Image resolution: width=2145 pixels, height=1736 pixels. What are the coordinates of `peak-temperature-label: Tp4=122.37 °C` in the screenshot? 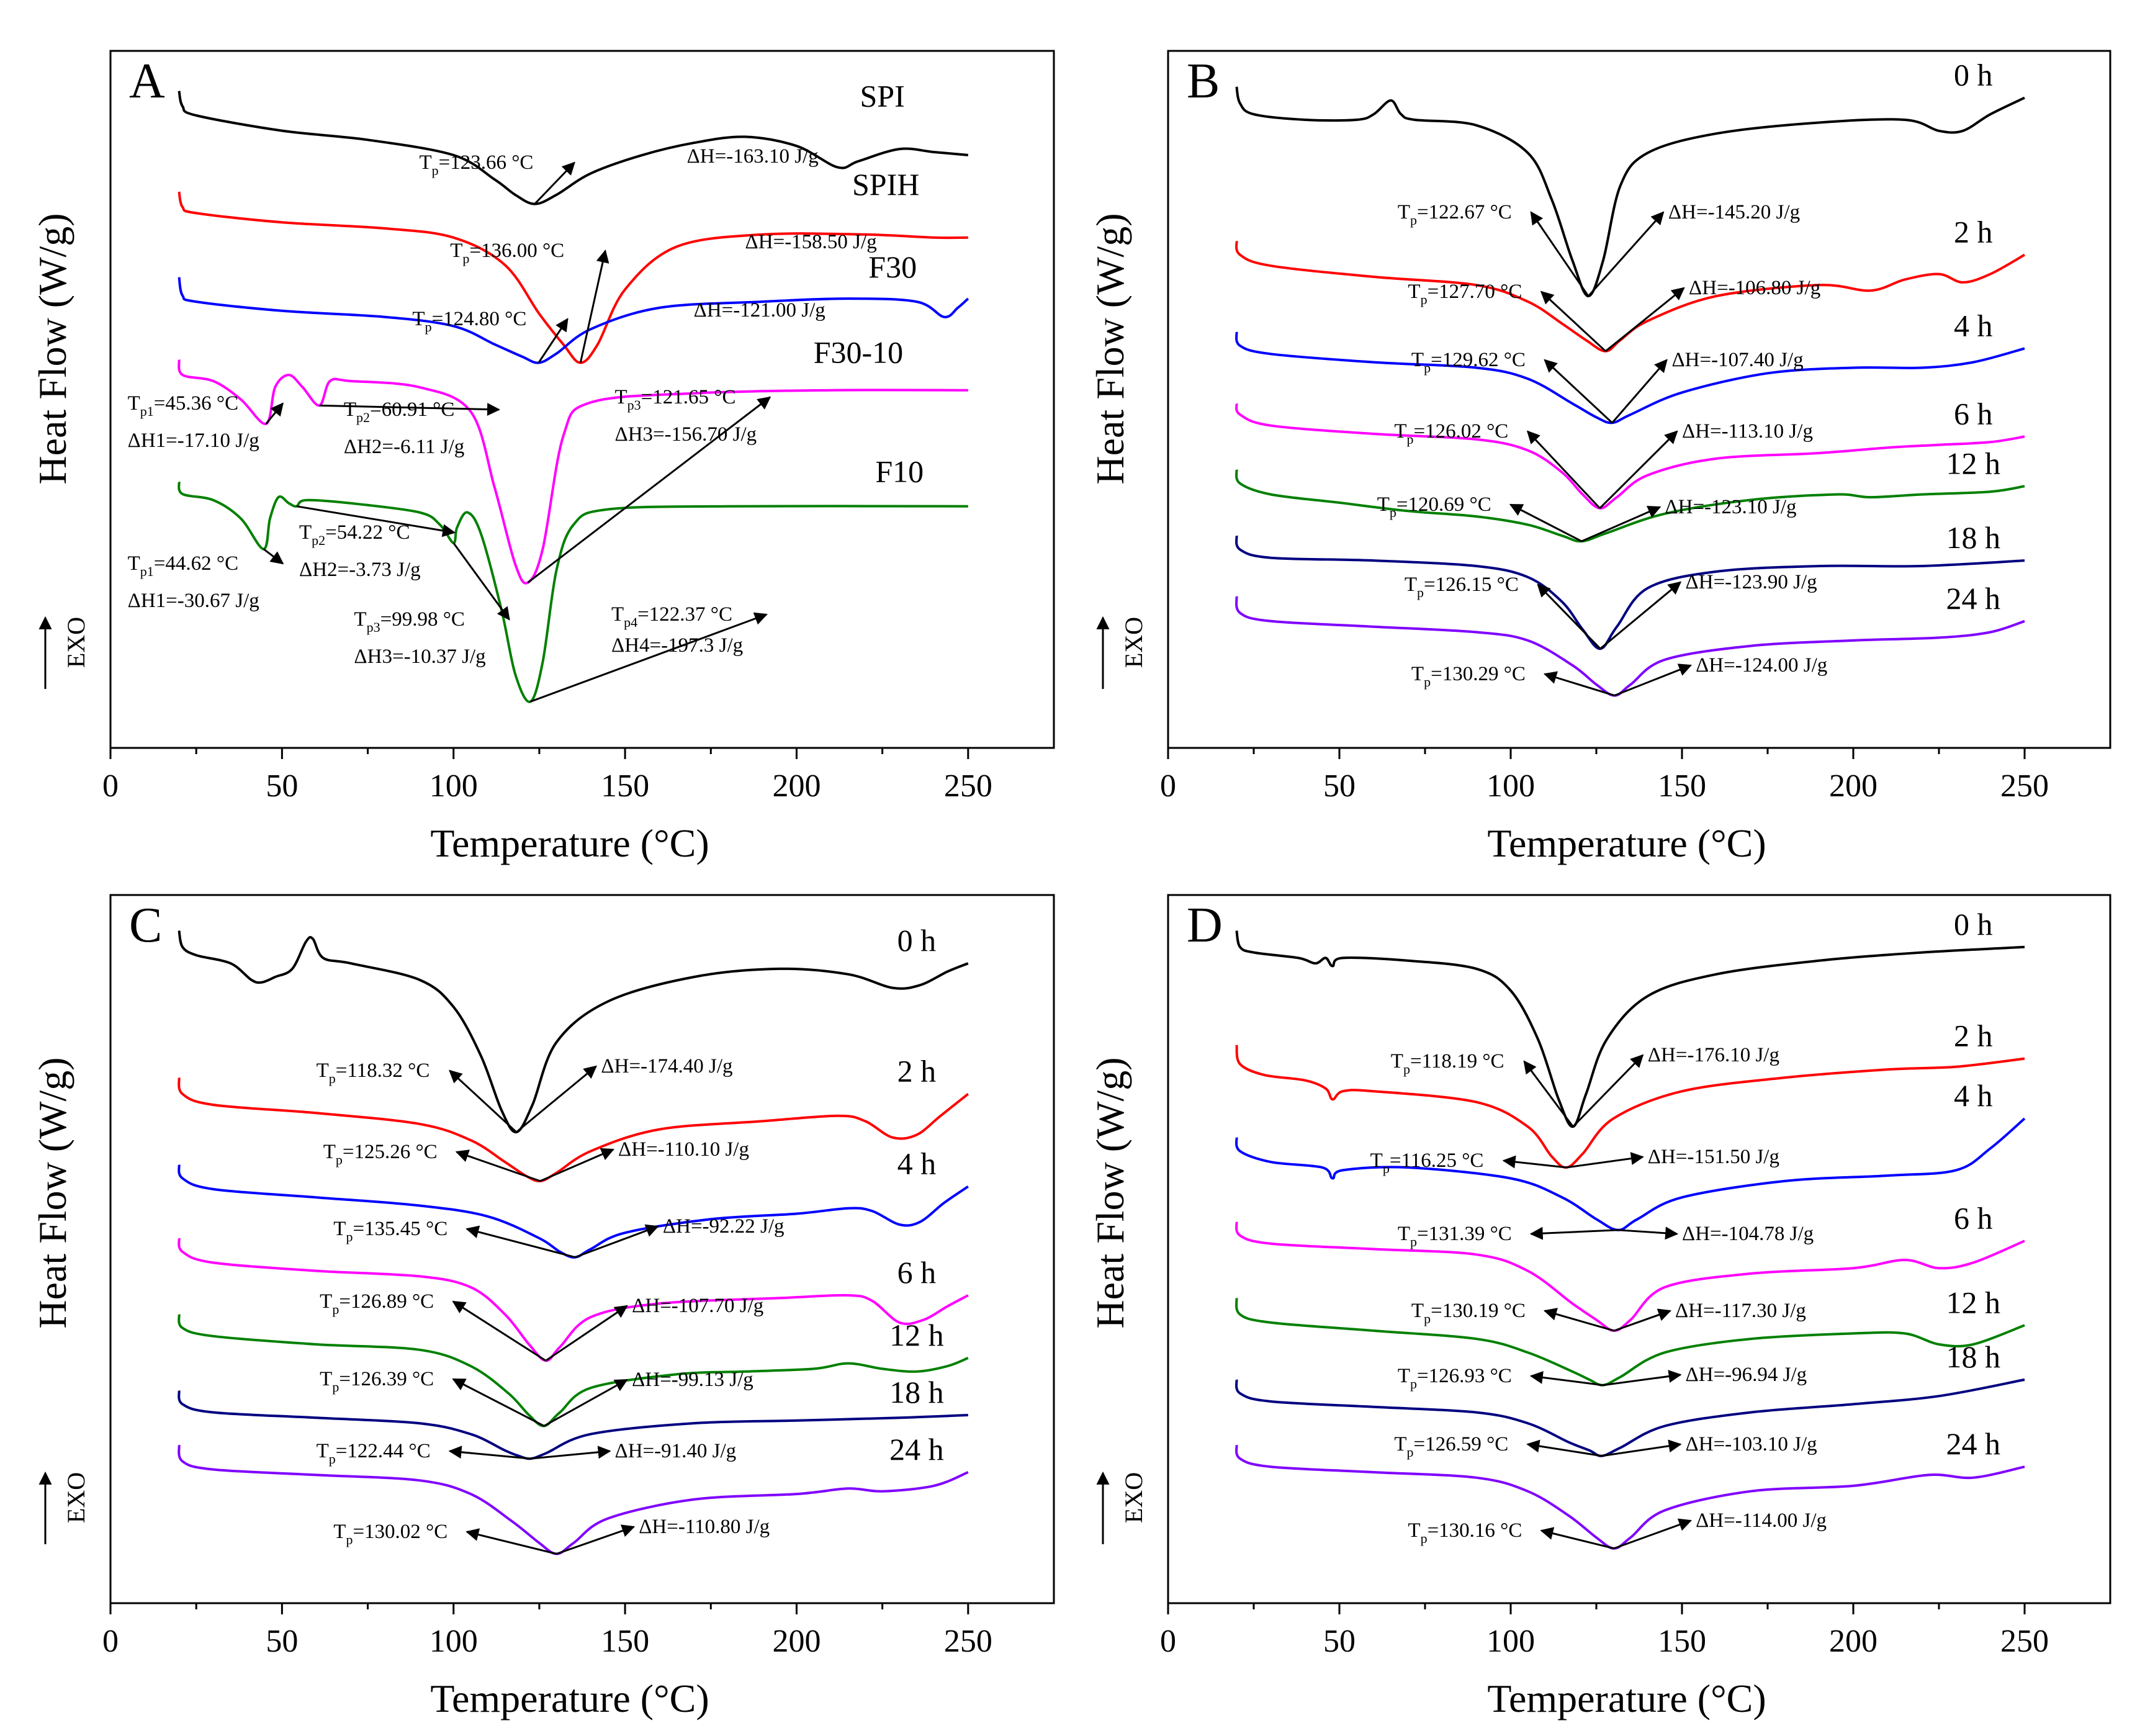 It's located at (672, 616).